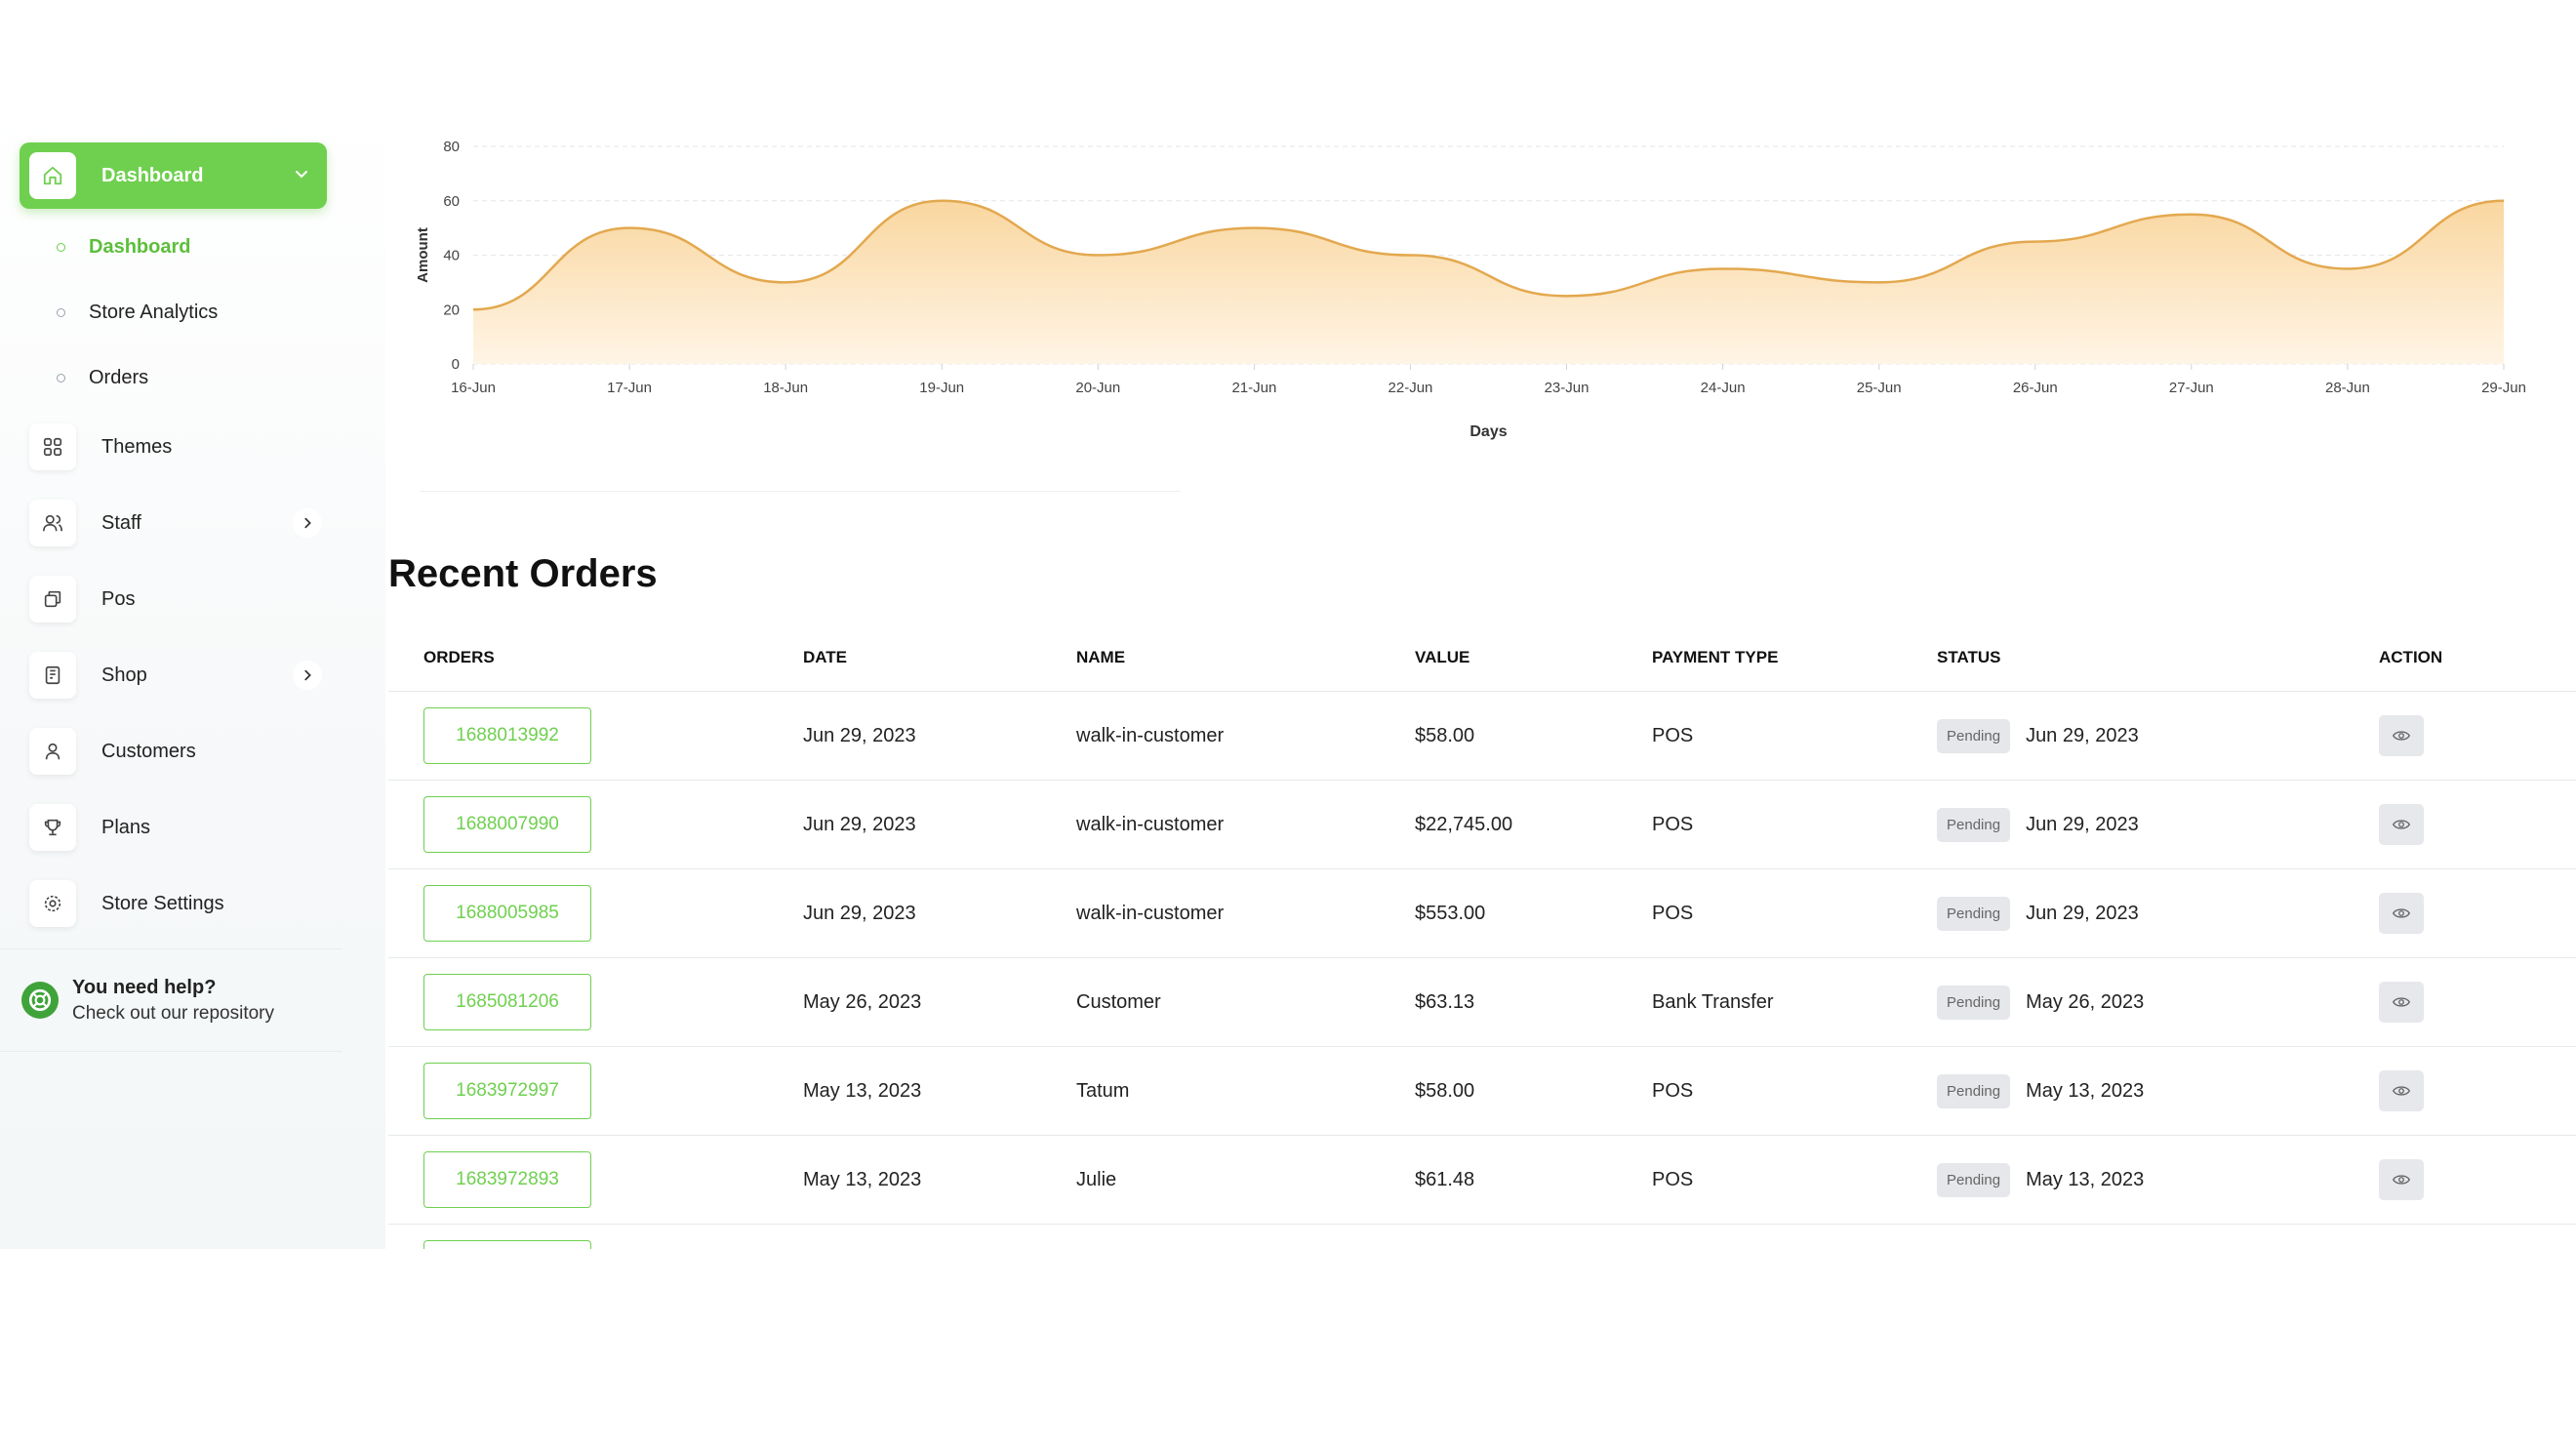 Image resolution: width=2576 pixels, height=1449 pixels. Describe the element at coordinates (121, 522) in the screenshot. I see `sidebar-item-label: Staff` at that location.